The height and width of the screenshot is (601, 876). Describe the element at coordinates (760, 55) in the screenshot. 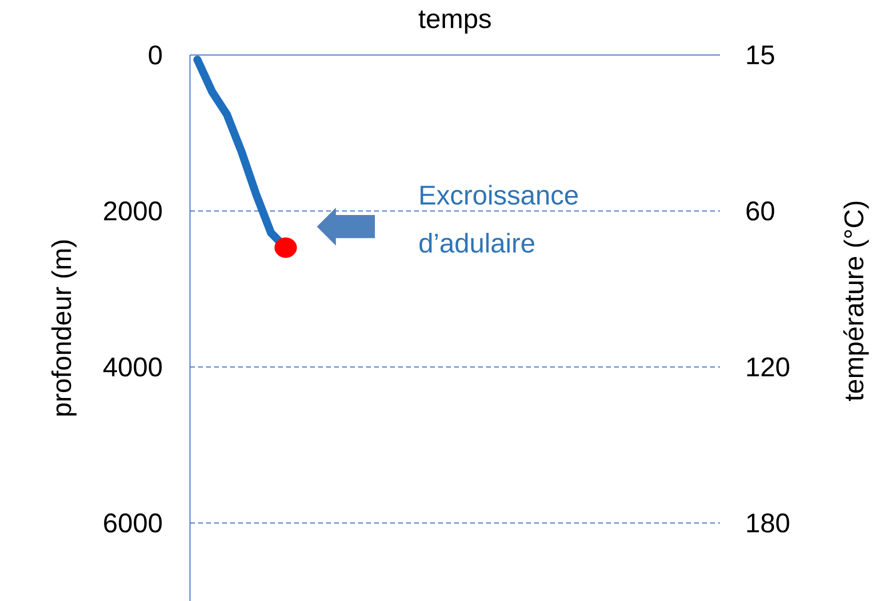

I see `text: 15` at that location.